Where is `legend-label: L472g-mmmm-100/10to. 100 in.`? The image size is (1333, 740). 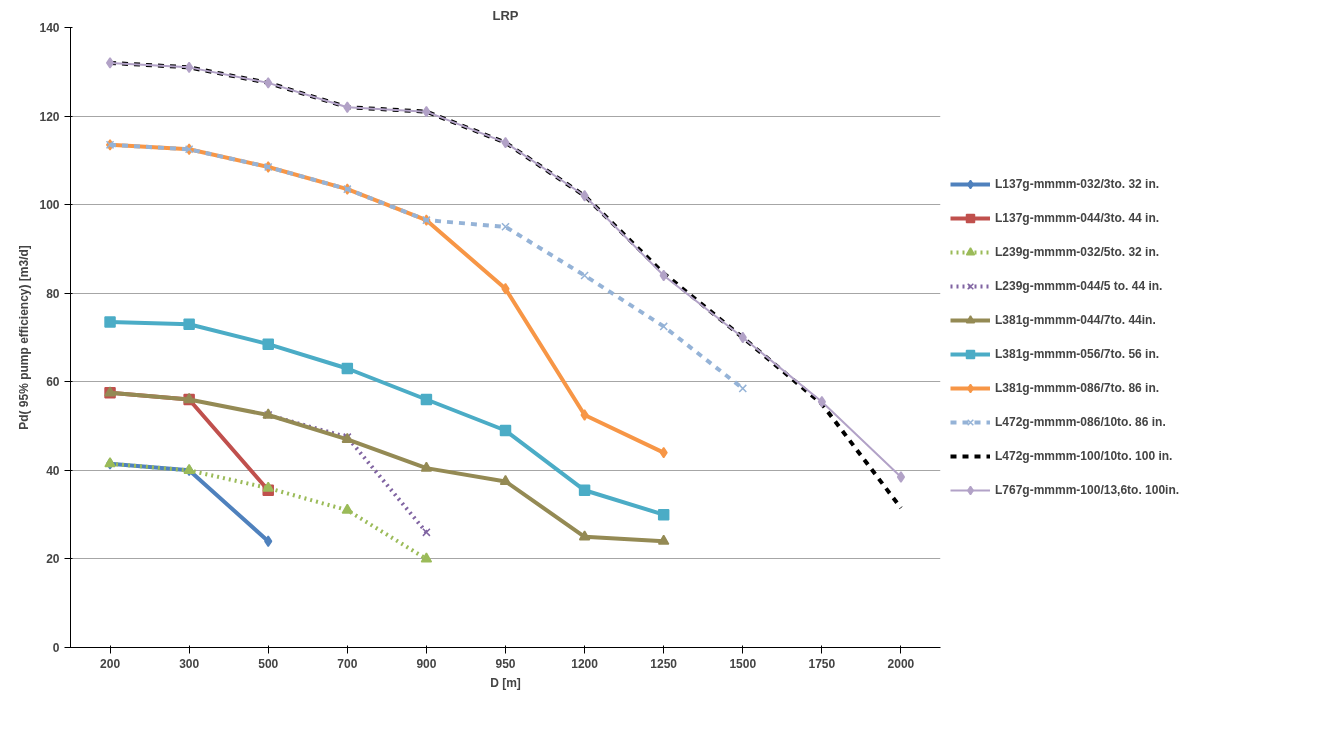
legend-label: L472g-mmmm-100/10to. 100 in. is located at coordinates (1084, 456).